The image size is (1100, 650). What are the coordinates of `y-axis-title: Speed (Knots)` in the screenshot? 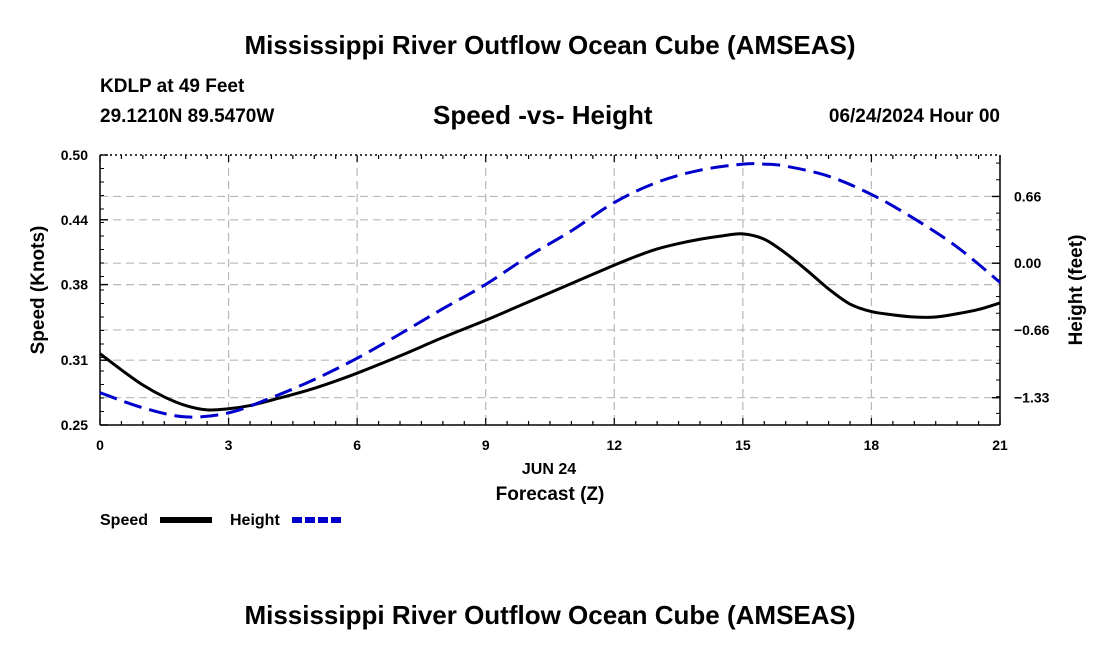 It's located at (38, 290).